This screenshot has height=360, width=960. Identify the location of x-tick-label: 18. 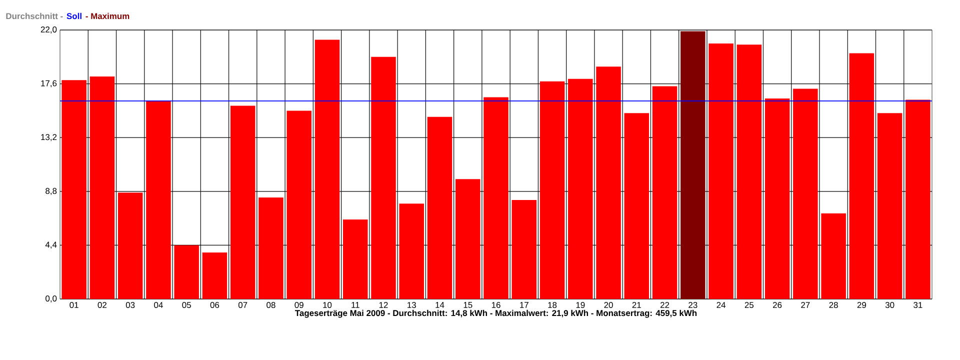
(552, 305).